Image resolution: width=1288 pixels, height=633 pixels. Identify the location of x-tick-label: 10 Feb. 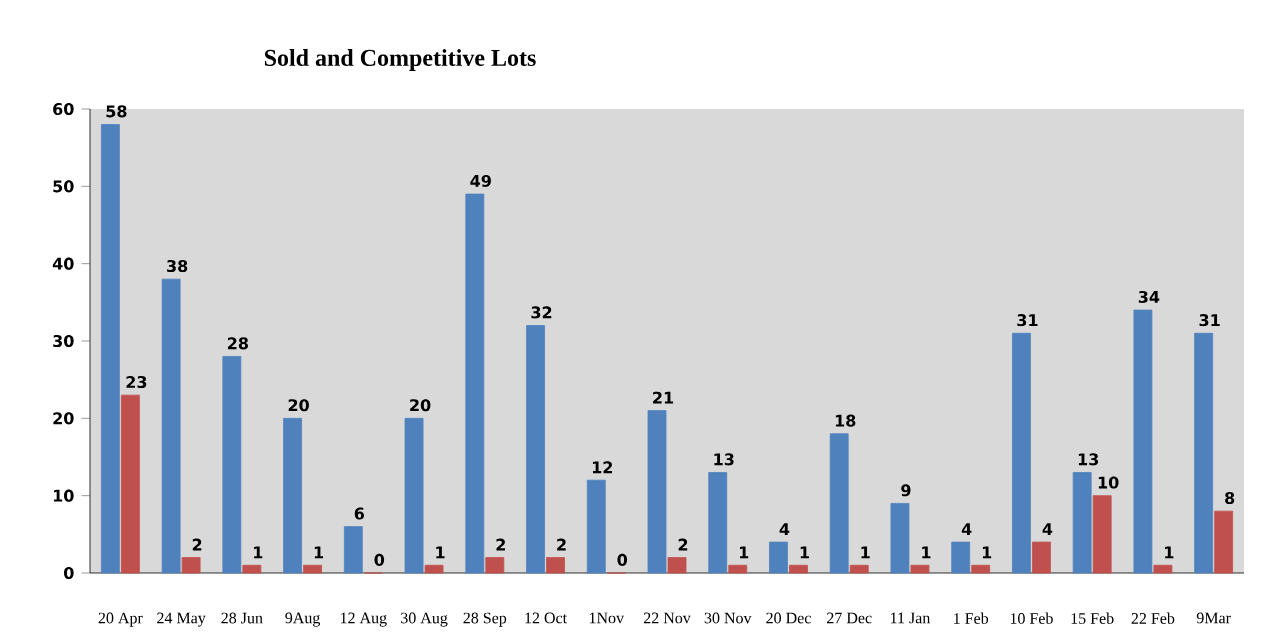
(1031, 618).